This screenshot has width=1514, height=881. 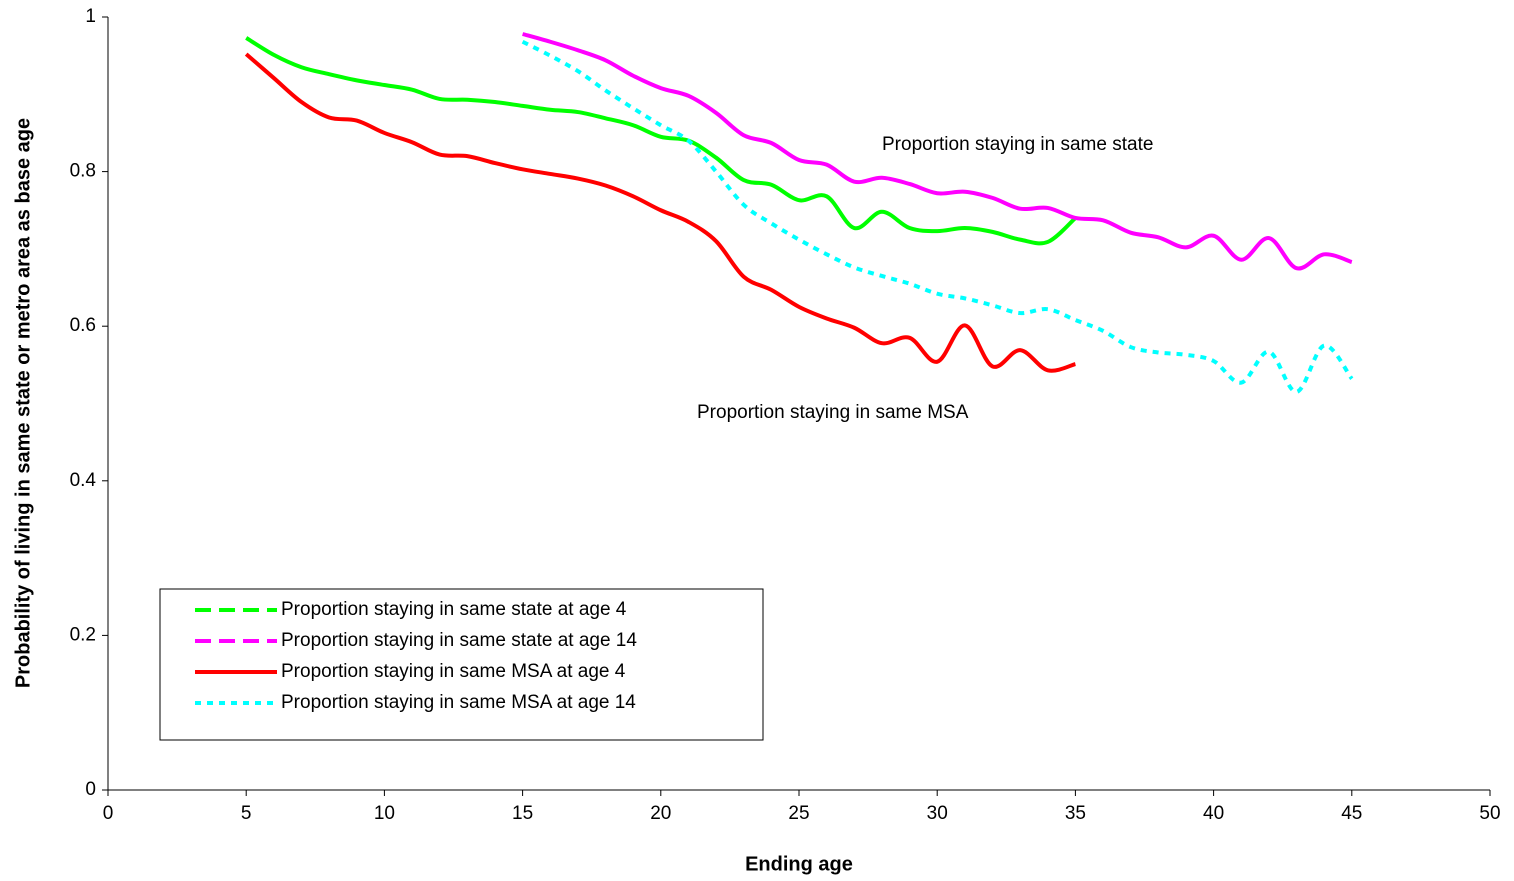 I want to click on x-tick-label: 30, so click(x=937, y=813).